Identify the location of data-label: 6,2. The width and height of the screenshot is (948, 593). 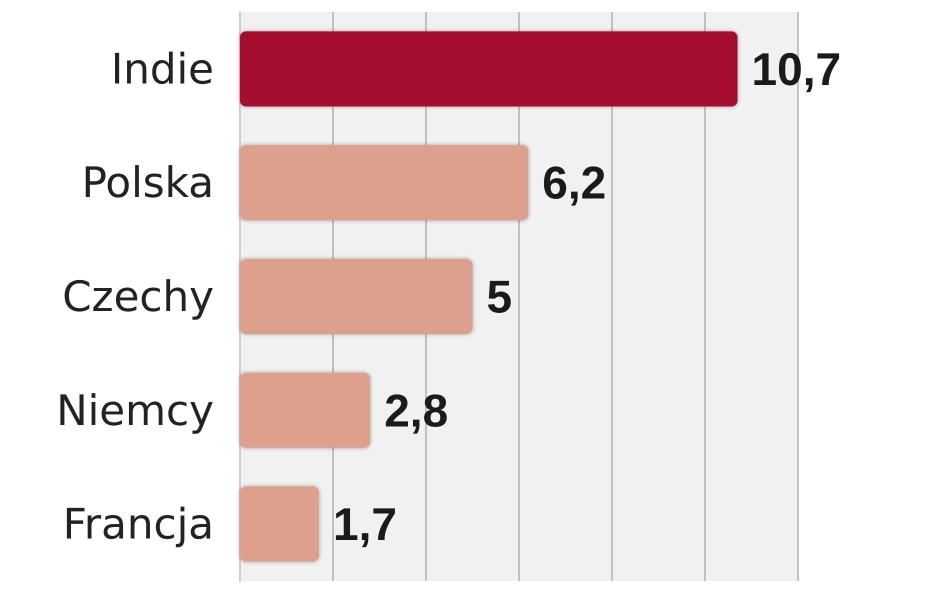
(574, 182).